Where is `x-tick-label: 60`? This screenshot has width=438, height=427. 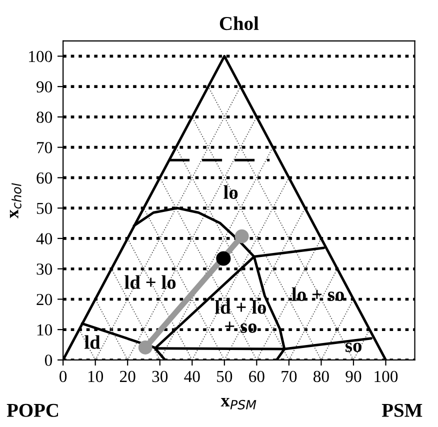
x-tick-label: 60 is located at coordinates (256, 376).